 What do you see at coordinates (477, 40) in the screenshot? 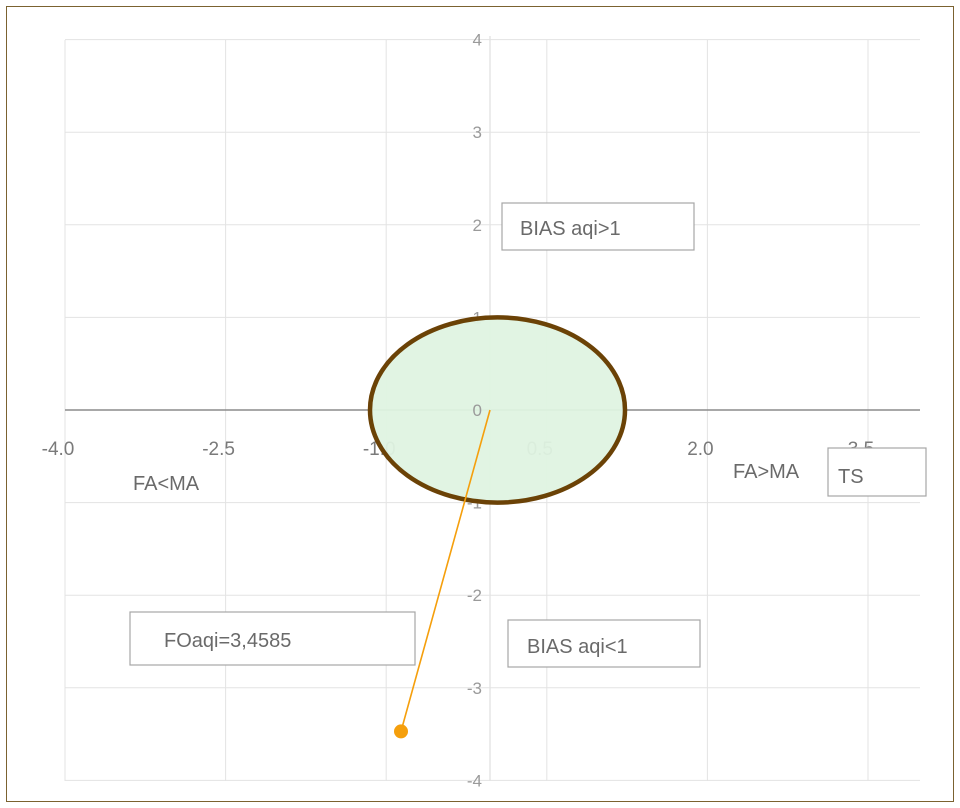
I see `y-tick-label: 4` at bounding box center [477, 40].